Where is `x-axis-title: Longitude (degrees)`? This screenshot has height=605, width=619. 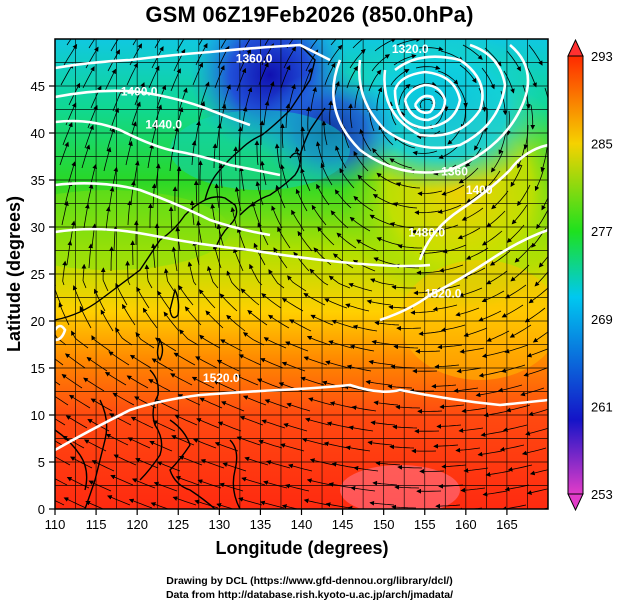
x-axis-title: Longitude (degrees) is located at coordinates (301, 548).